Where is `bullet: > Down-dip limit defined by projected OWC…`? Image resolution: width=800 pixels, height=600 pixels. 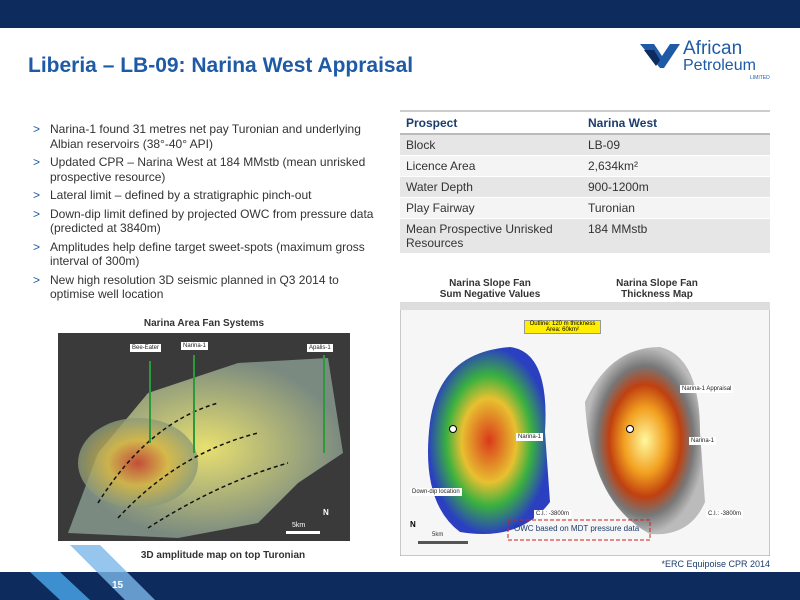 bullet: > Down-dip limit defined by projected OWC… is located at coordinates (208, 221).